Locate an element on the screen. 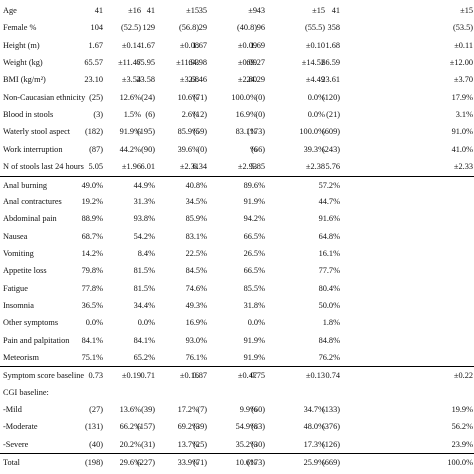  table-cell: (27) is located at coordinates (96, 410).